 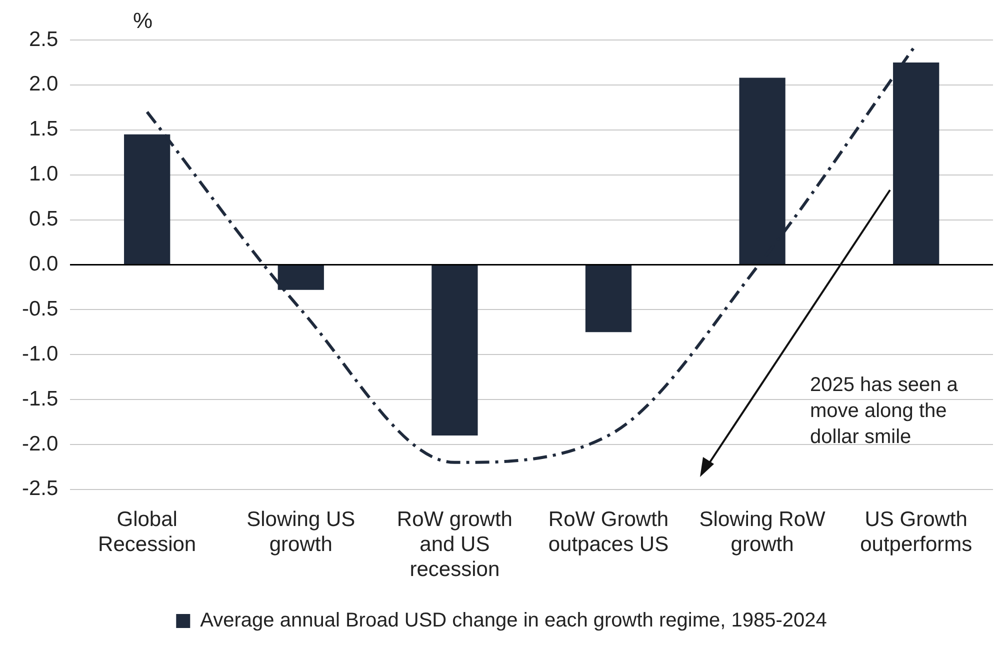 I want to click on y-tick-label: 0.0, so click(x=43, y=264).